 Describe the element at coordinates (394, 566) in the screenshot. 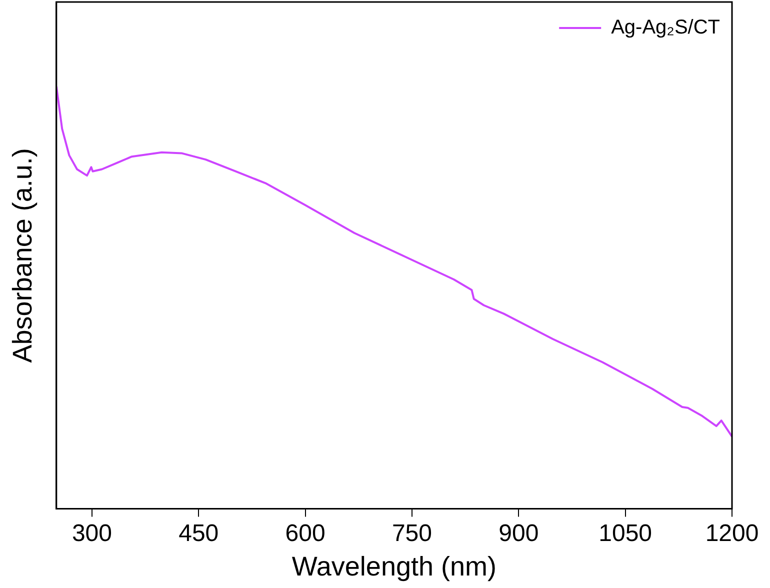

I see `x-axis-title: Wavelength (nm)` at that location.